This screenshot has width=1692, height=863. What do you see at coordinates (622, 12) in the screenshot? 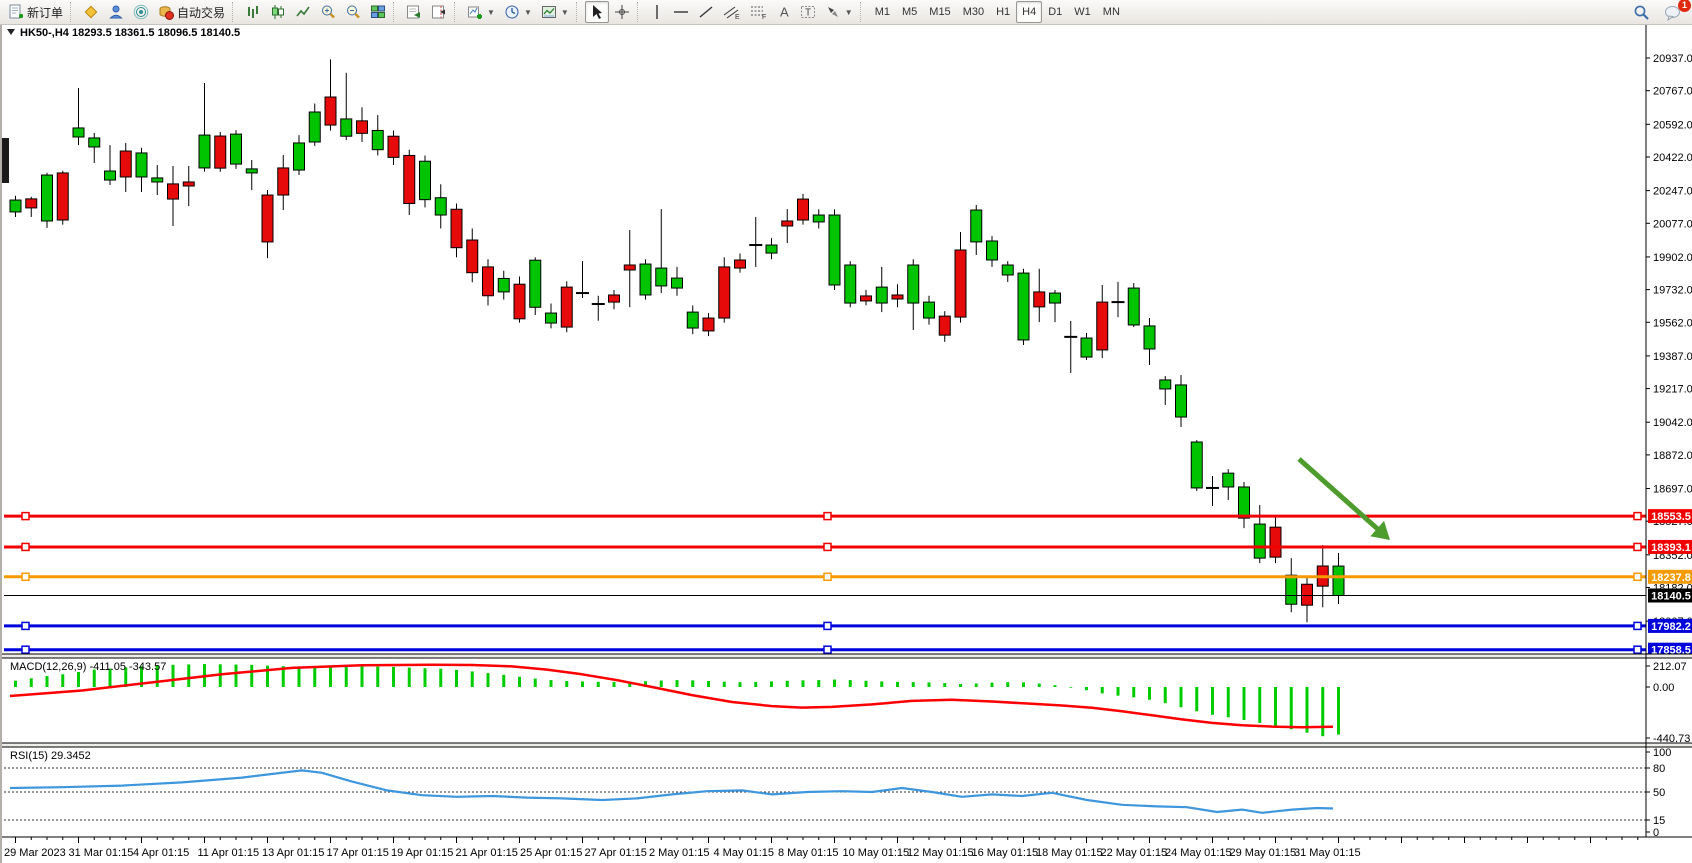
I see `crosshair-tool-button` at bounding box center [622, 12].